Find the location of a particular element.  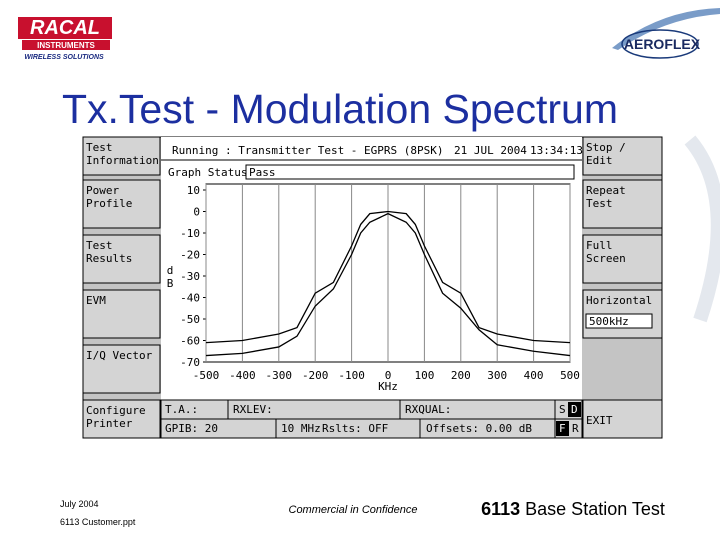

time: 13:34:13 is located at coordinates (556, 150).